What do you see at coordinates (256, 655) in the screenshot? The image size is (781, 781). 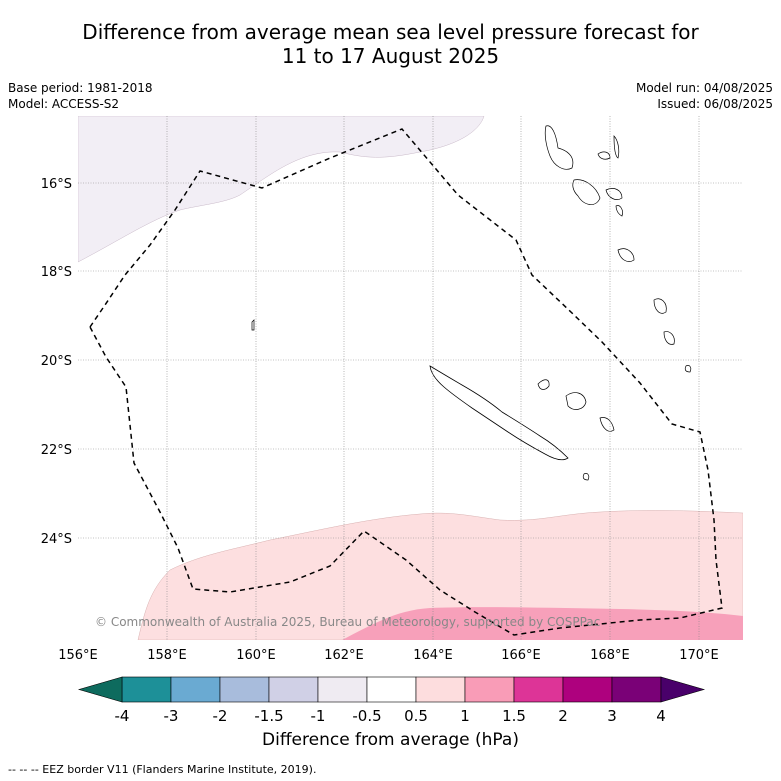 I see `lon-tick: 160°E` at bounding box center [256, 655].